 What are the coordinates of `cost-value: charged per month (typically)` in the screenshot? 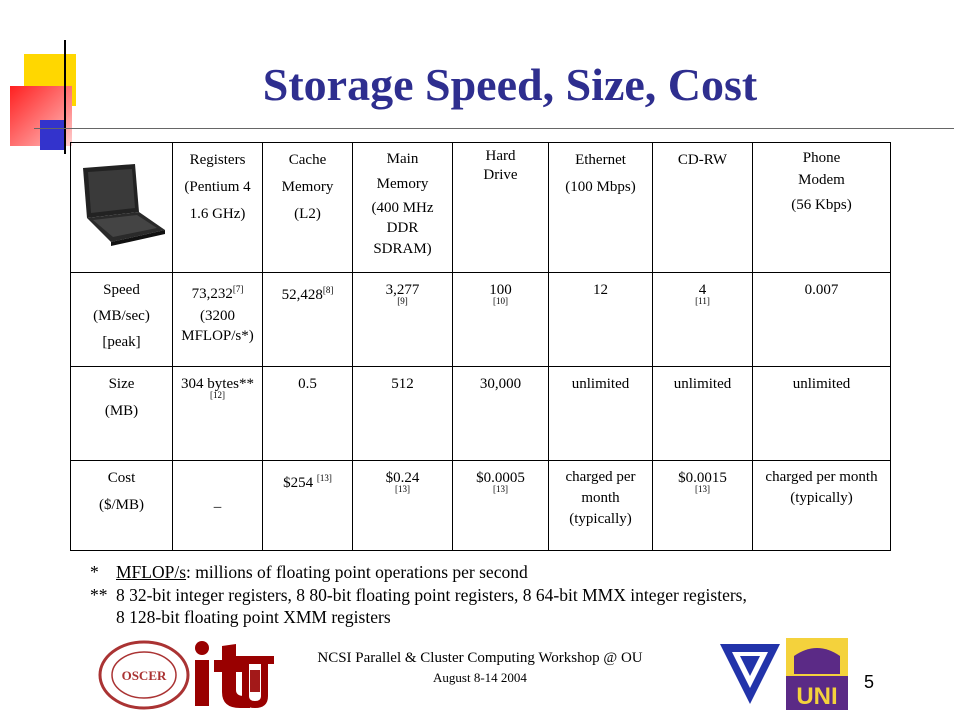 It's located at (600, 498).